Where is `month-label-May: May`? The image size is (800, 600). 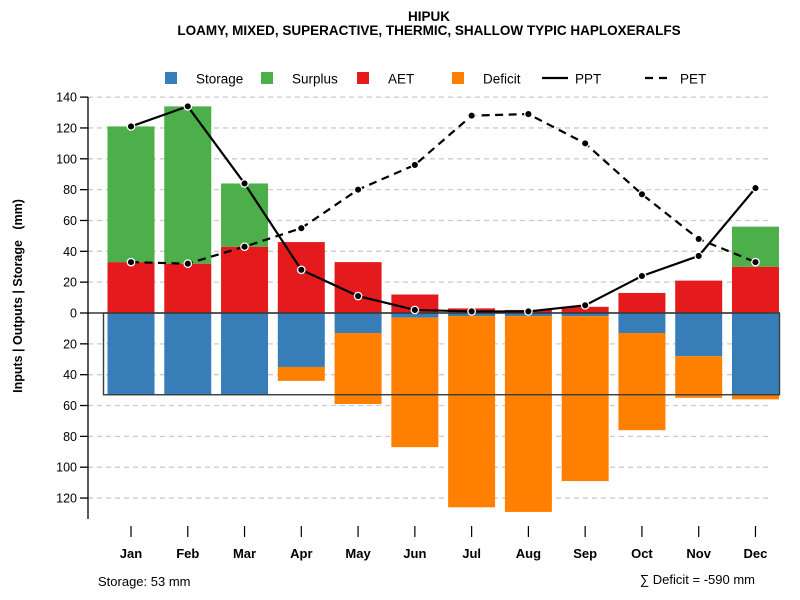 month-label-May: May is located at coordinates (358, 553).